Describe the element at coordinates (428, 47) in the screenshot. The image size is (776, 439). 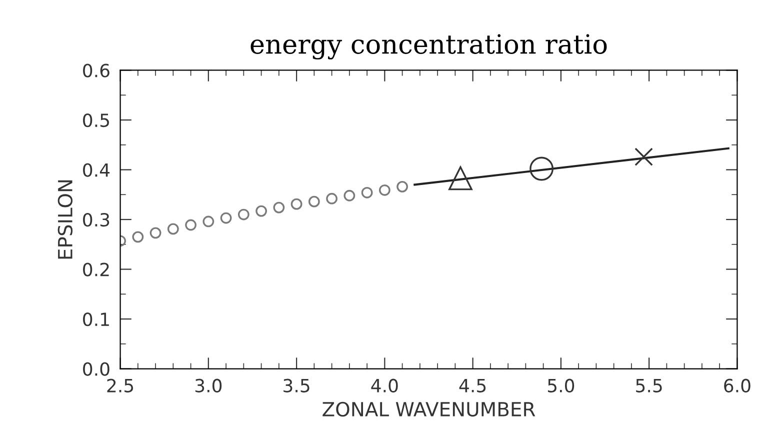
I see `chart-title: energy concentration ratio` at that location.